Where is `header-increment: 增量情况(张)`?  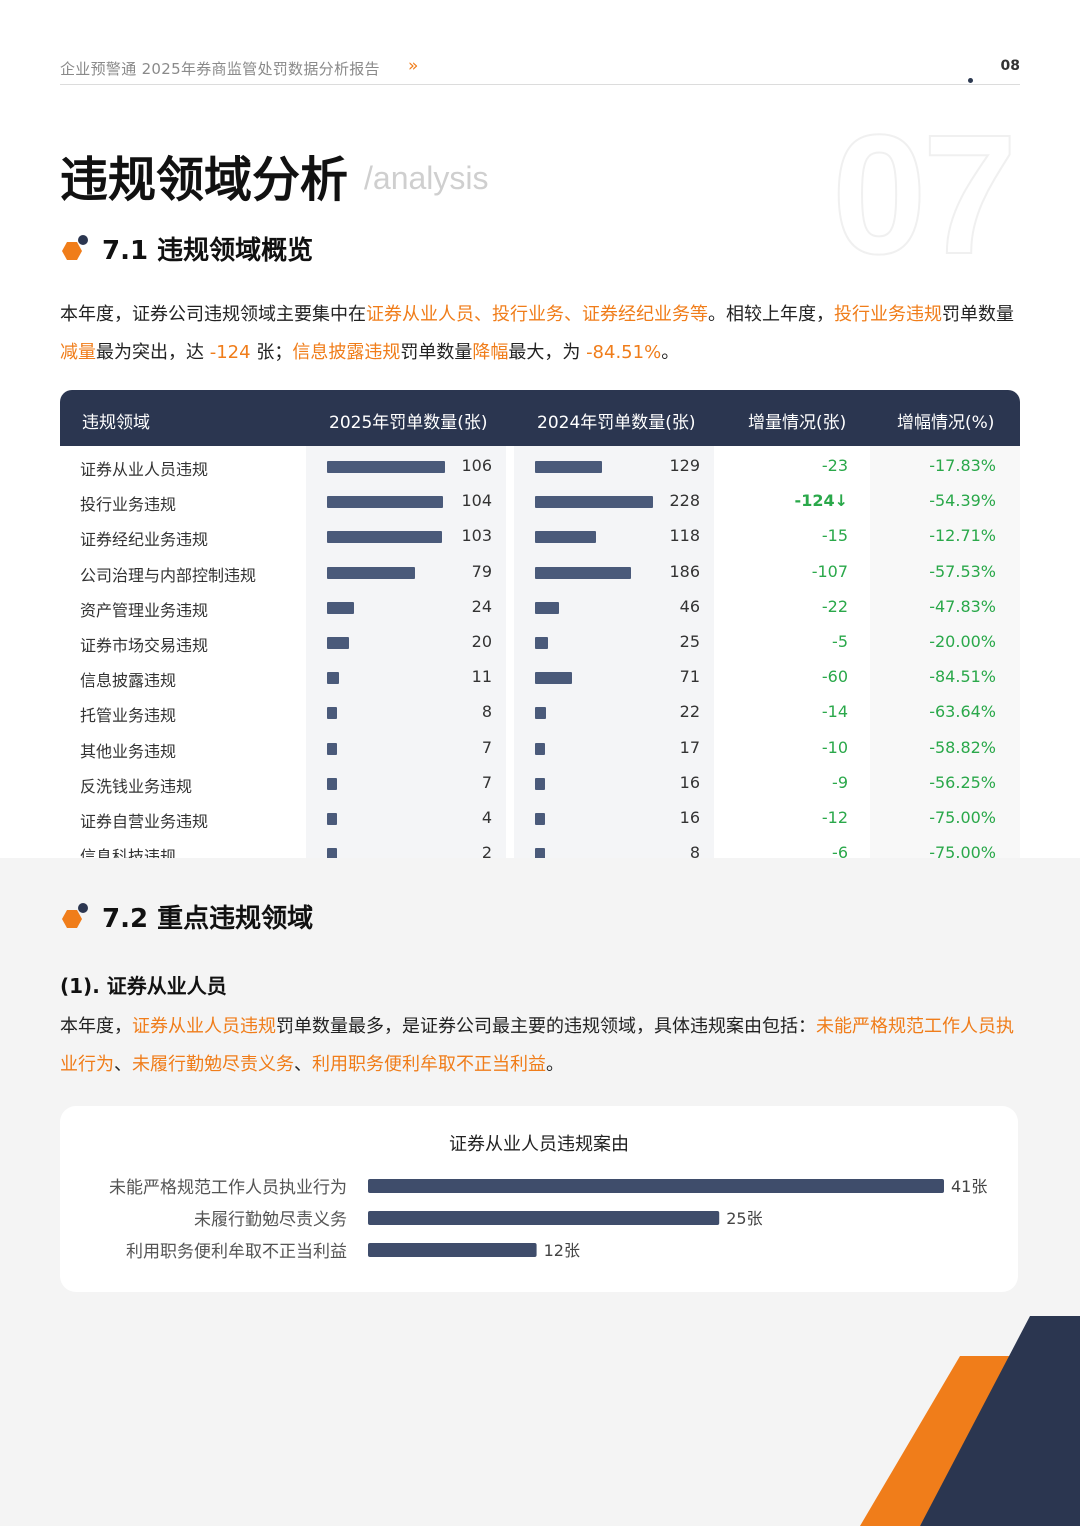 header-increment: 增量情况(张) is located at coordinates (797, 423).